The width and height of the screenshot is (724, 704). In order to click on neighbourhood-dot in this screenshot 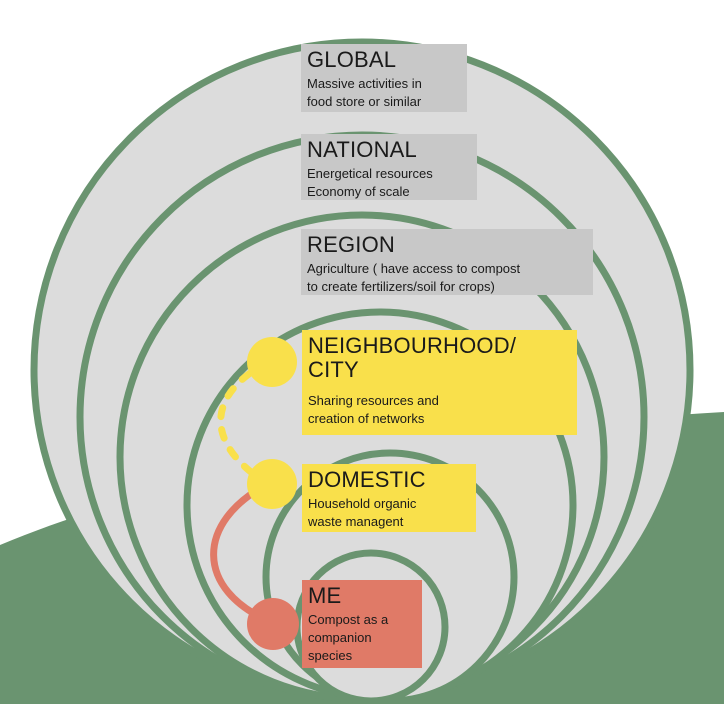, I will do `click(272, 362)`.